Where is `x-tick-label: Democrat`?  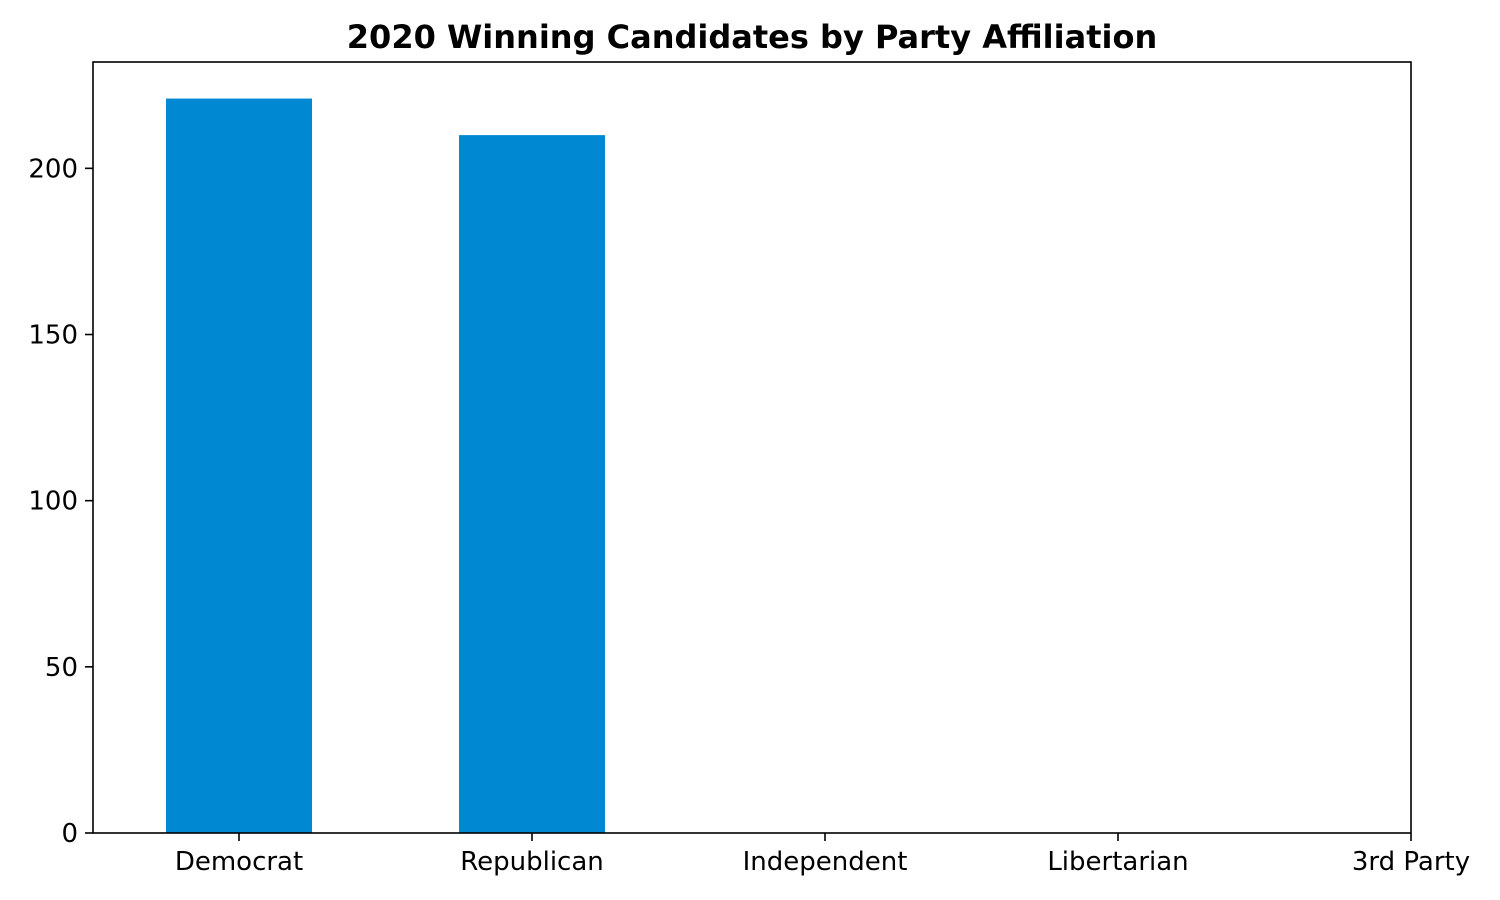
x-tick-label: Democrat is located at coordinates (239, 862).